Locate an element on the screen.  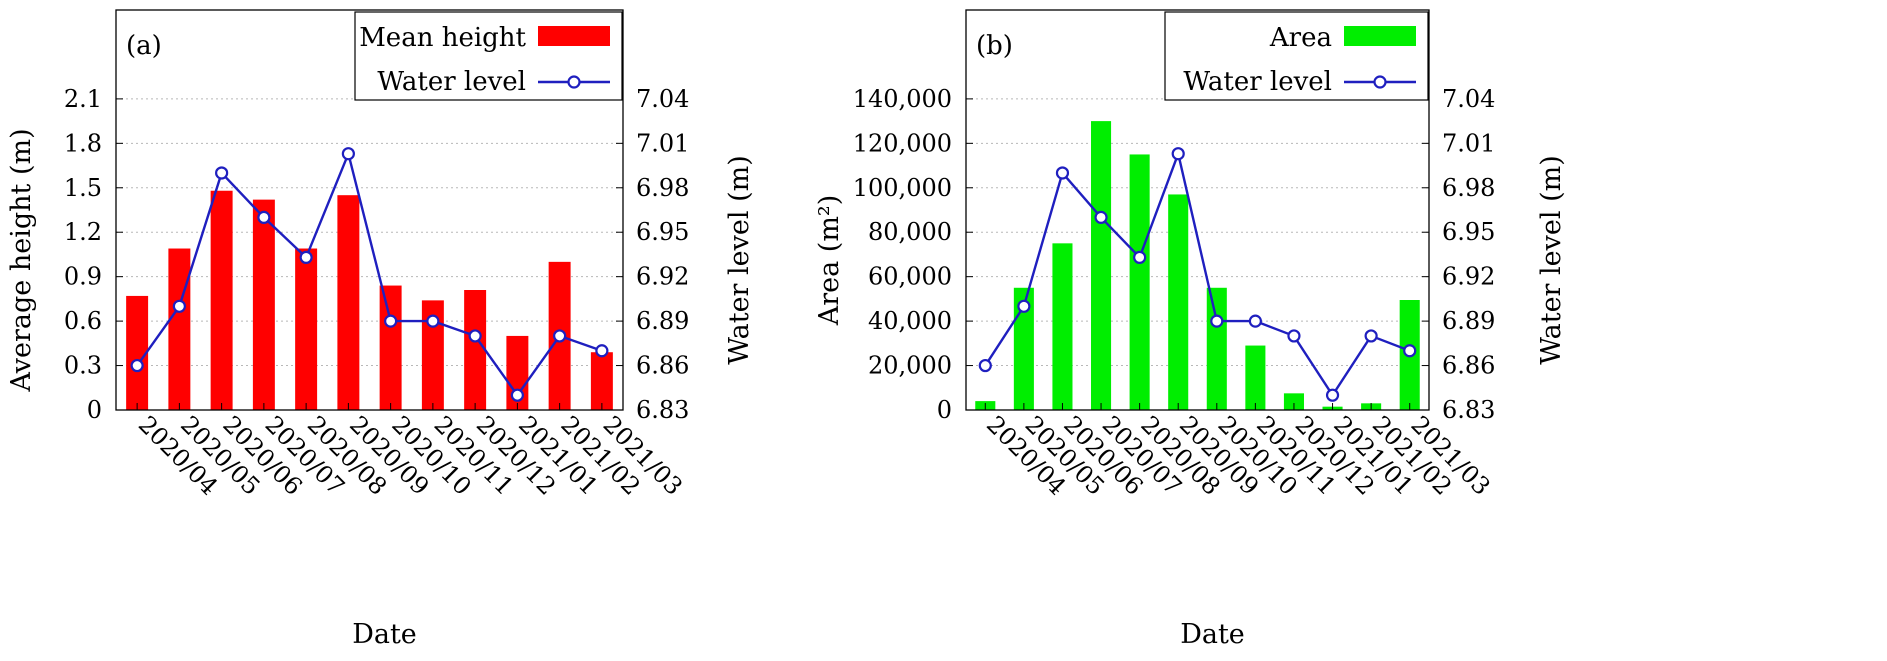
y-tick-label: 1.5 is located at coordinates (83, 188).